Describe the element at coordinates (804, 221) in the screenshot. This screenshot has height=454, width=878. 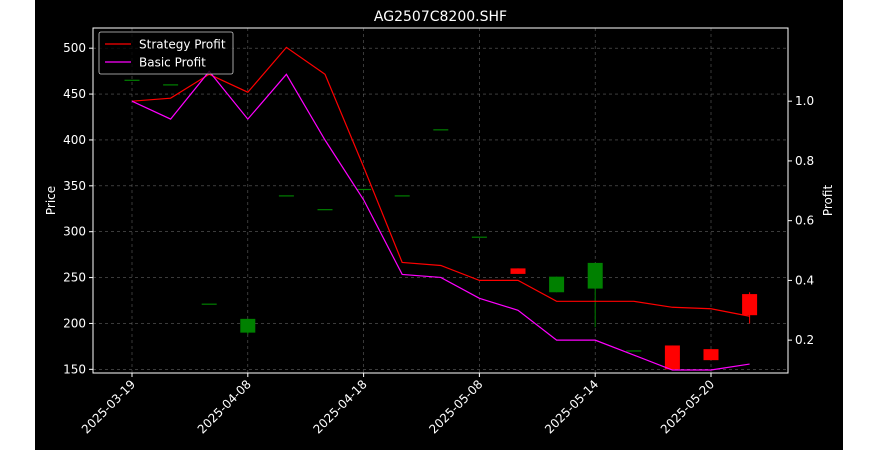
I see `y-right-tick-label: 0.6` at that location.